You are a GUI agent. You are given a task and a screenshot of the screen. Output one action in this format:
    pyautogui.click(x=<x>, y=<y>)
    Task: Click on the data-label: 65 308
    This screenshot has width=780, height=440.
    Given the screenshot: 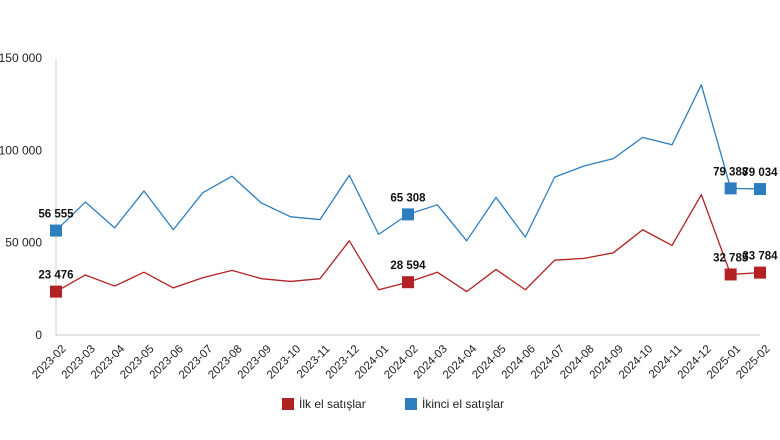 What is the action you would take?
    pyautogui.click(x=408, y=198)
    